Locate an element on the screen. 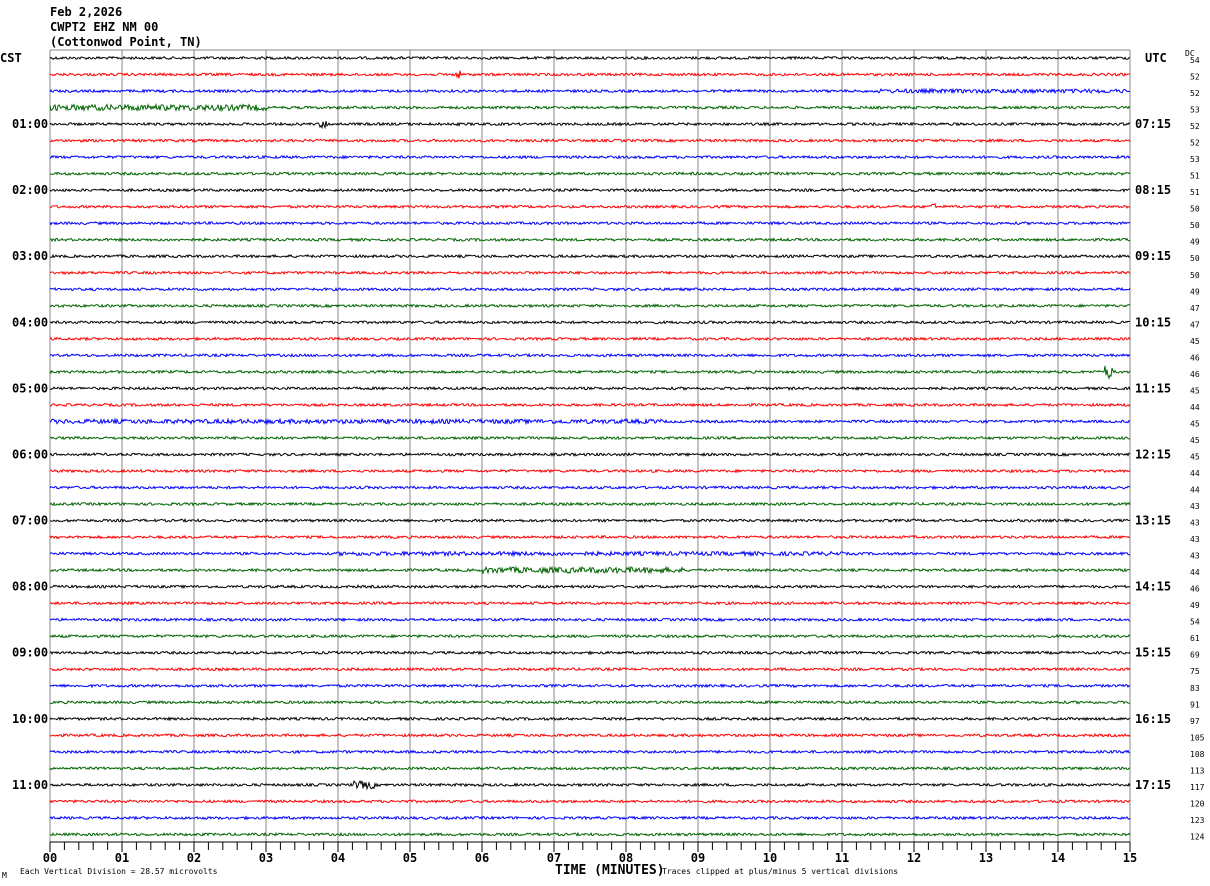  dc-value: 91 is located at coordinates (1195, 704).